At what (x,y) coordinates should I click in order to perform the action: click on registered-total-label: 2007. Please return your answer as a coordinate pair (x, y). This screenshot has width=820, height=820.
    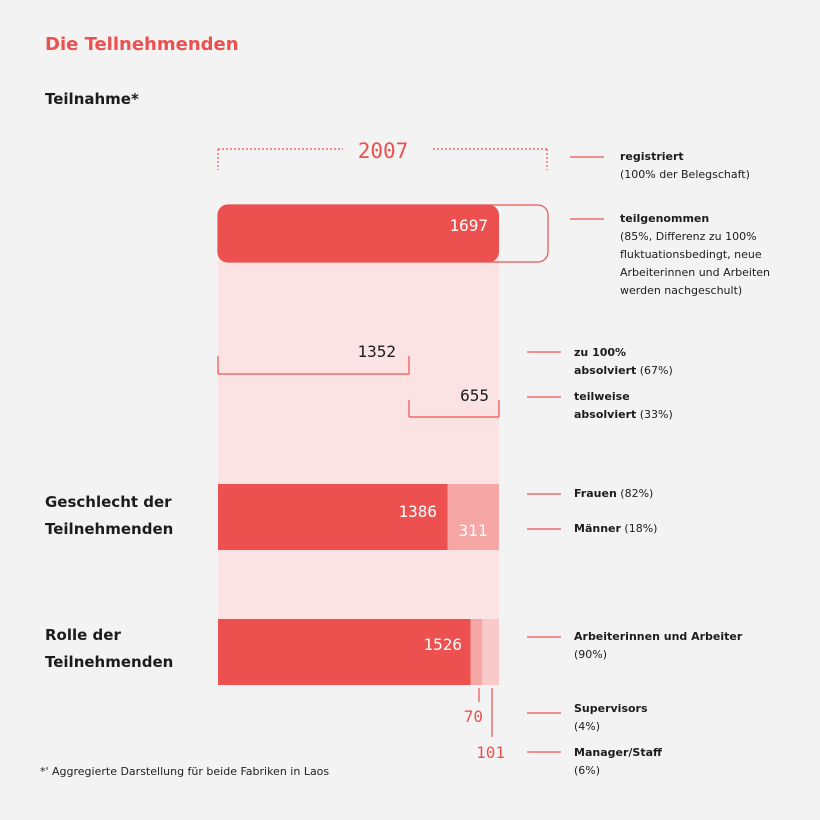
    Looking at the image, I should click on (383, 151).